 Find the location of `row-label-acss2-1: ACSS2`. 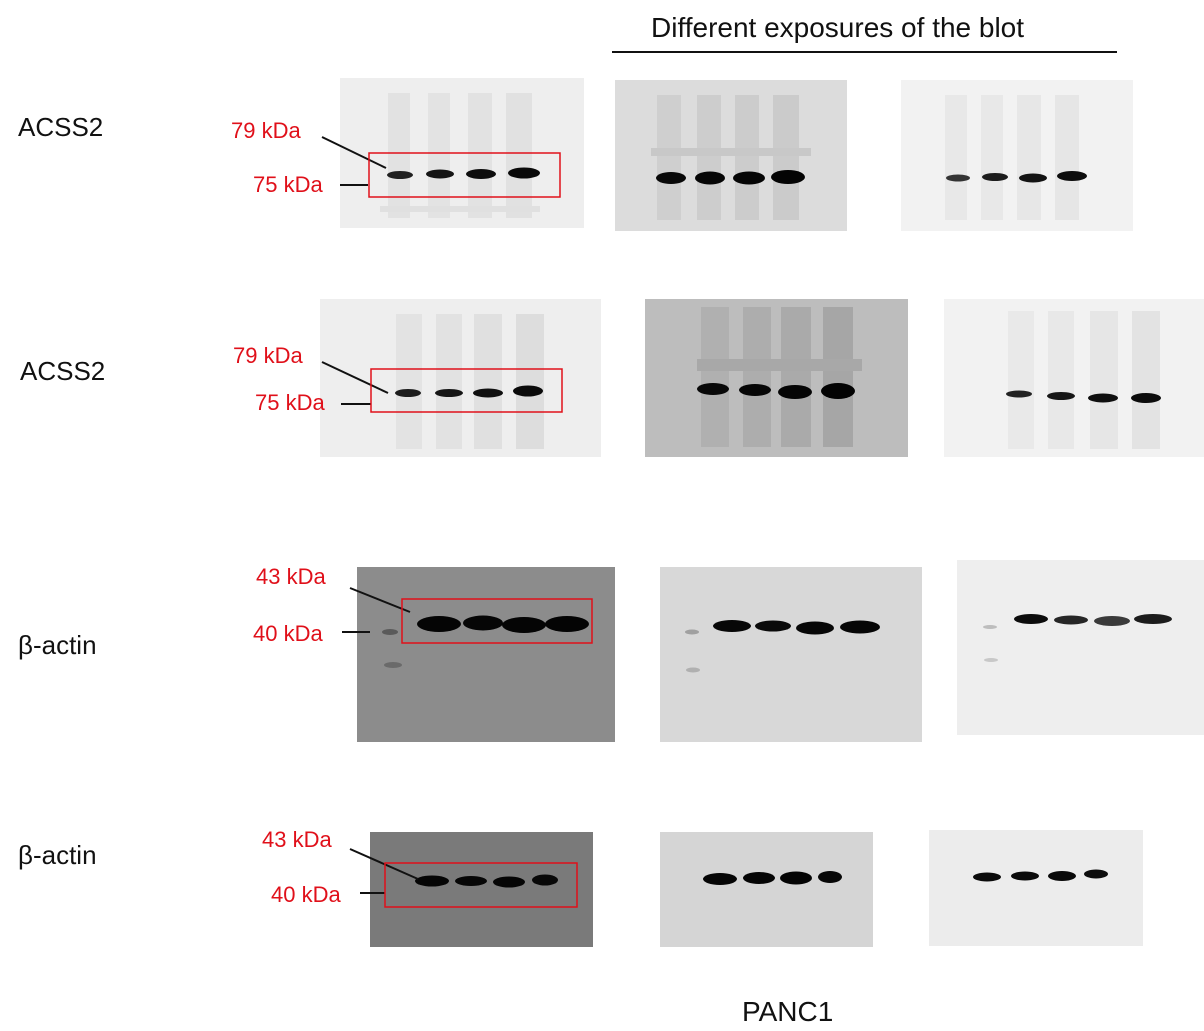

row-label-acss2-1: ACSS2 is located at coordinates (61, 127).